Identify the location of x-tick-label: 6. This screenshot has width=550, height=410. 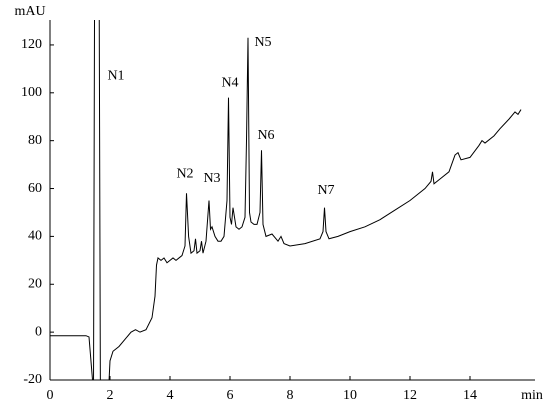
(230, 395).